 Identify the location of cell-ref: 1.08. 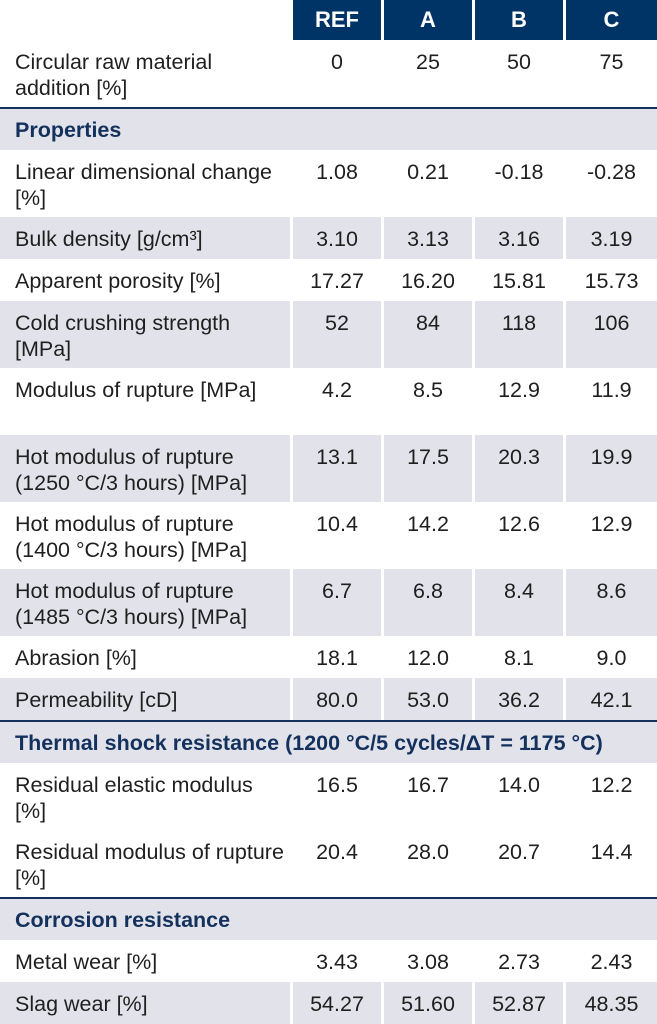
(335, 183).